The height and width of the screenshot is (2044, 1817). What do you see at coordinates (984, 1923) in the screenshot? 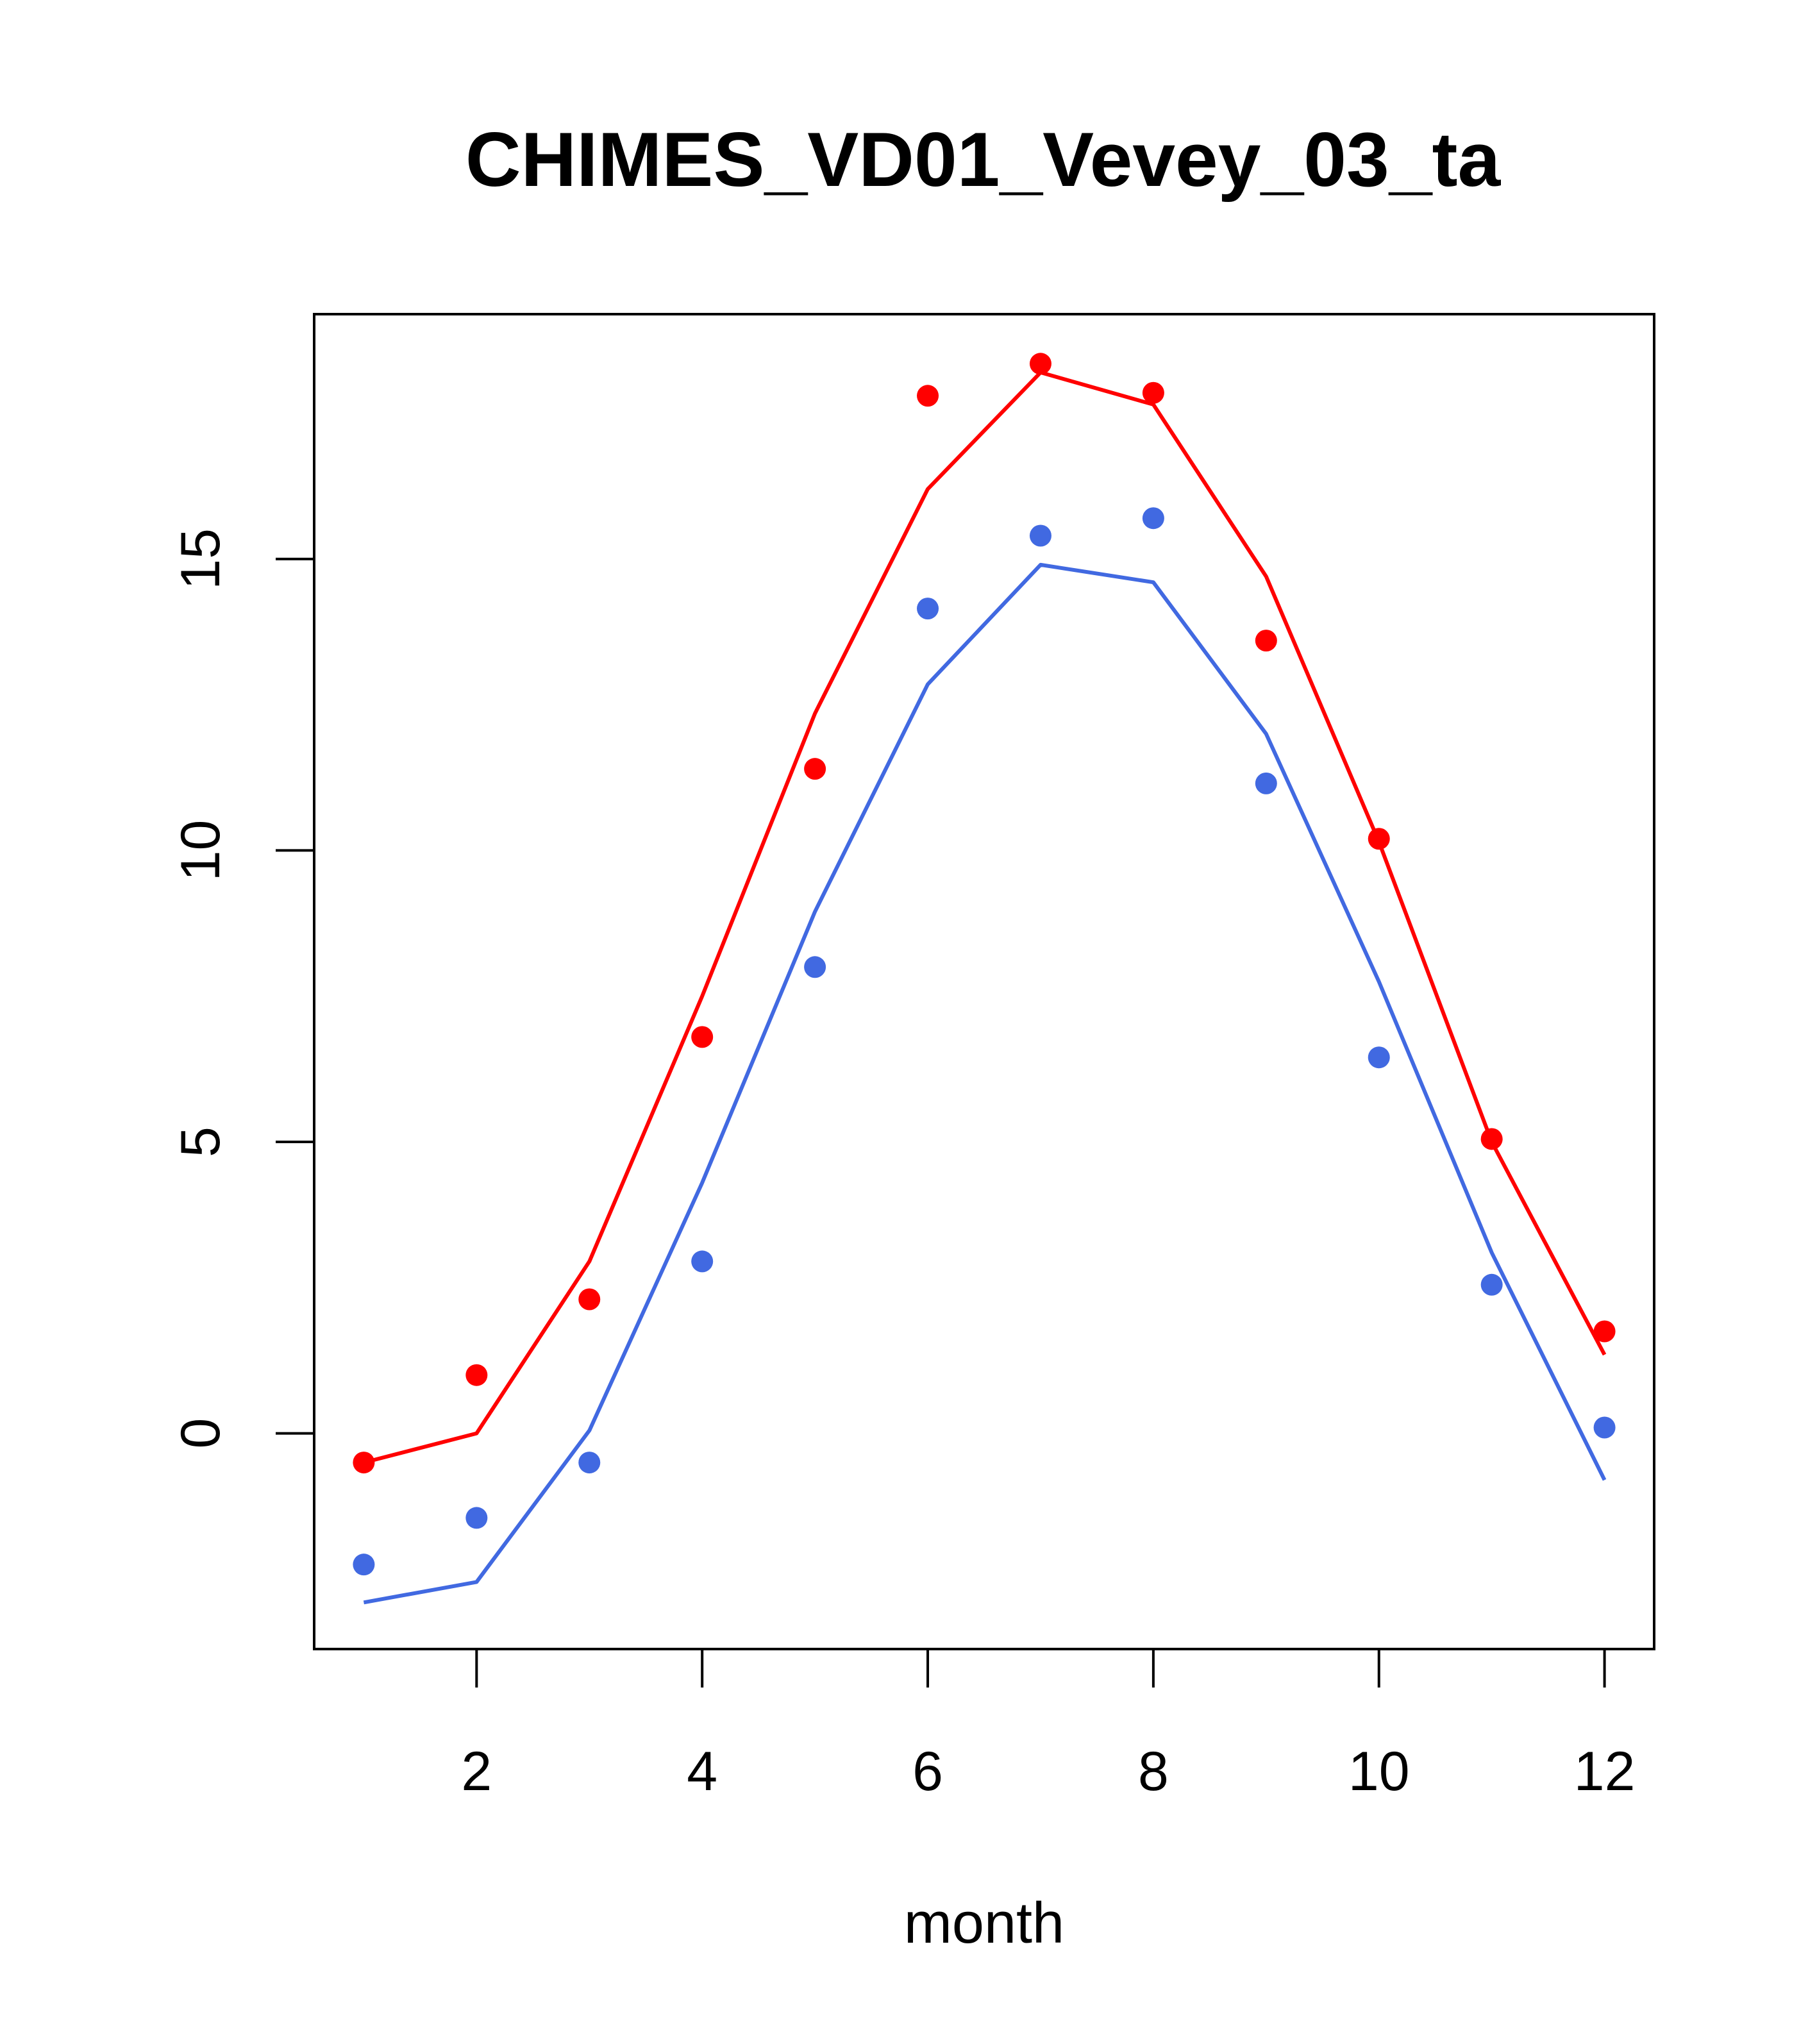
I see `x-axis-label: month` at bounding box center [984, 1923].